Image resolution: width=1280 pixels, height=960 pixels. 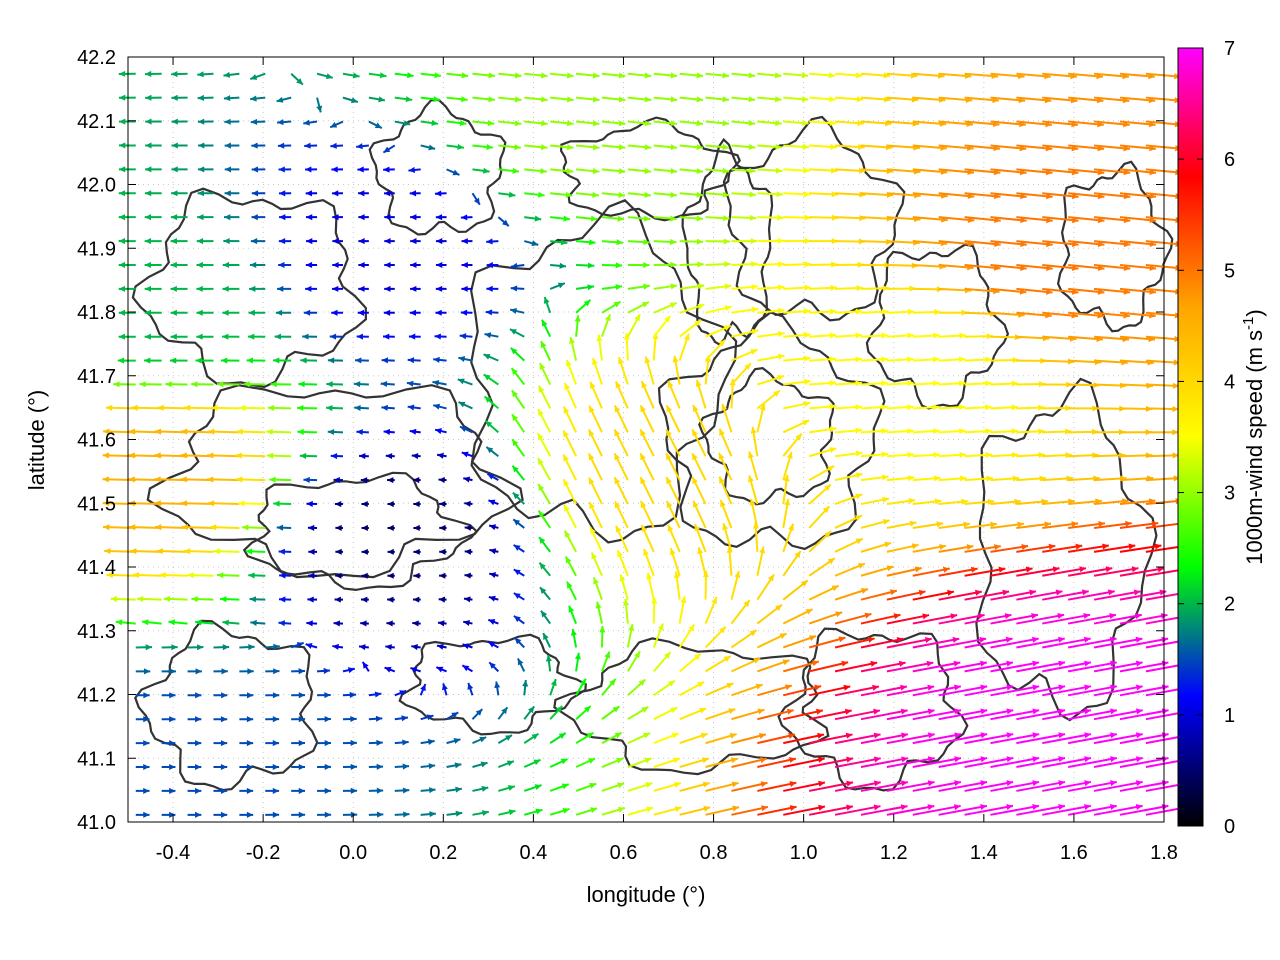 What do you see at coordinates (1206, 438) in the screenshot?
I see `colorbar-ticks: 0 1 2 3 4 5 6 7` at bounding box center [1206, 438].